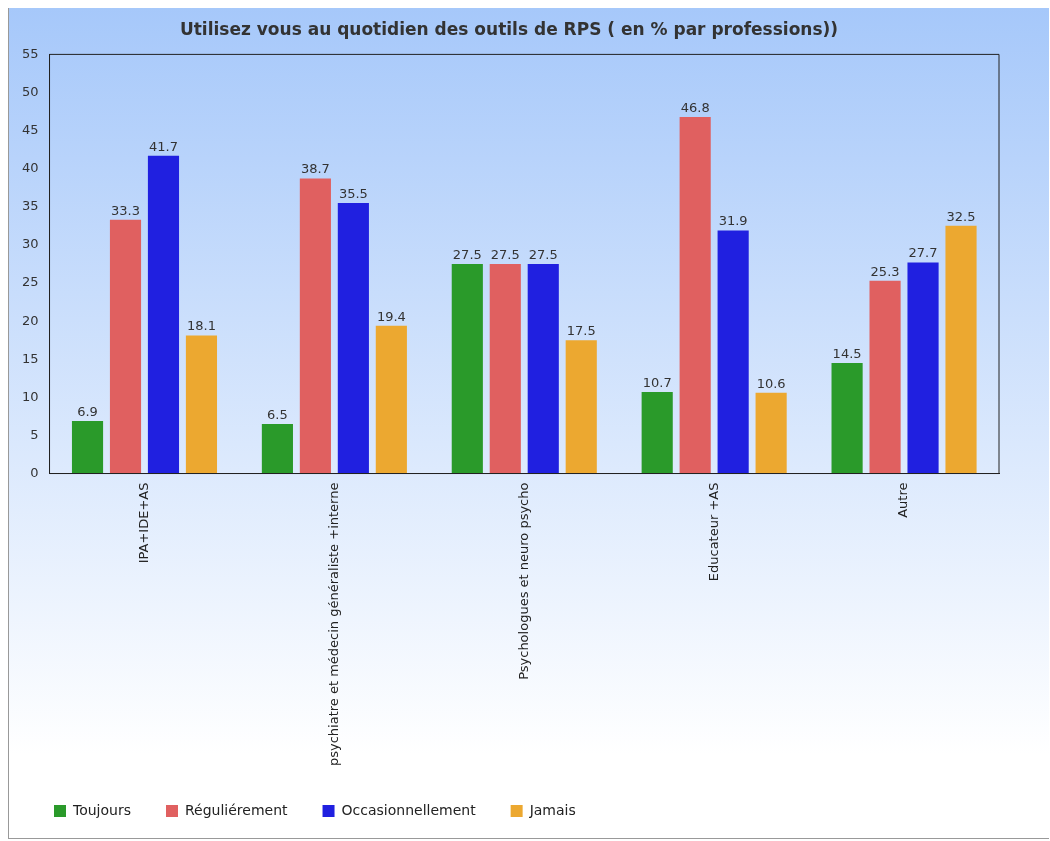 This screenshot has height=841, width=1050. Describe the element at coordinates (30, 320) in the screenshot. I see `y-tick-label: 20` at that location.